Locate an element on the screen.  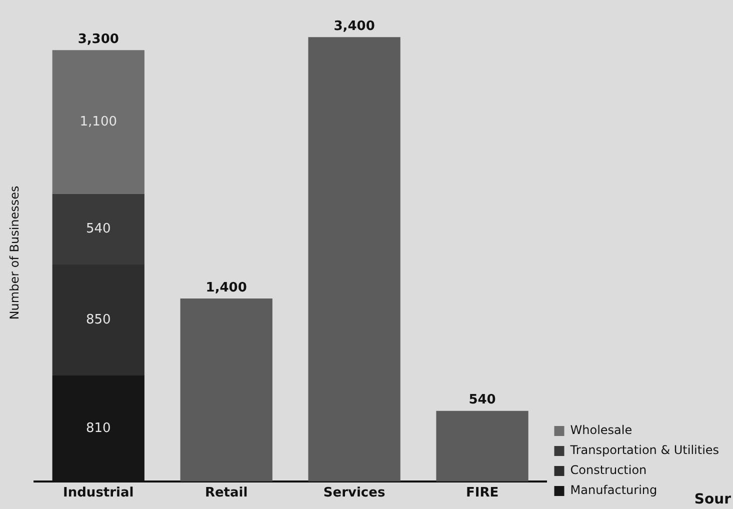
legend-label: Construction is located at coordinates (608, 470).